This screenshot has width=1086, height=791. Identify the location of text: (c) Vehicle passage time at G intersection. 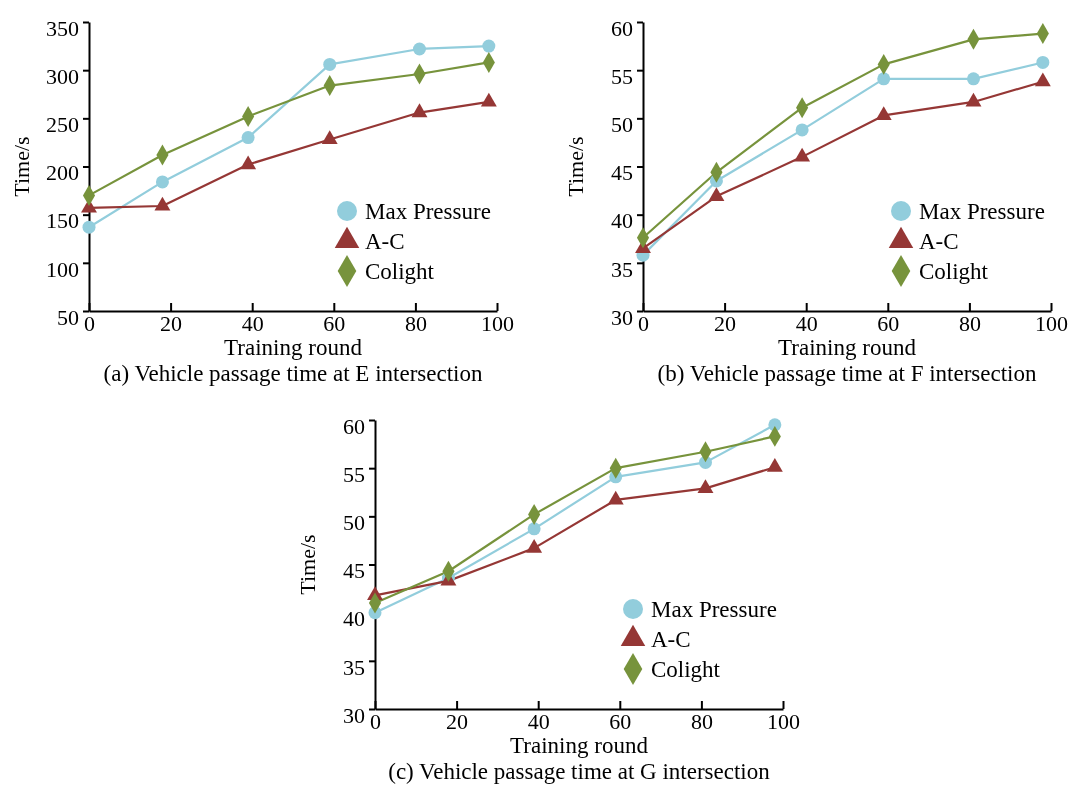
(579, 771).